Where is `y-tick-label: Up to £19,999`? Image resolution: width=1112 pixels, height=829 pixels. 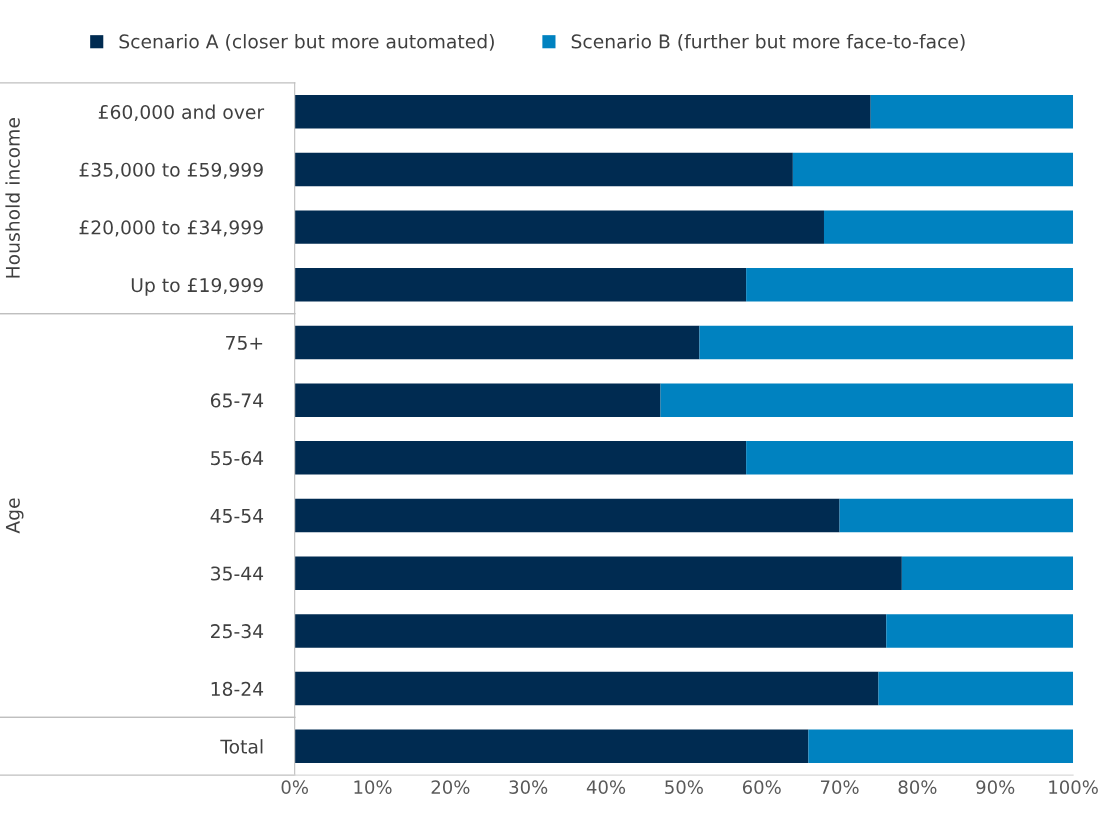 y-tick-label: Up to £19,999 is located at coordinates (197, 287).